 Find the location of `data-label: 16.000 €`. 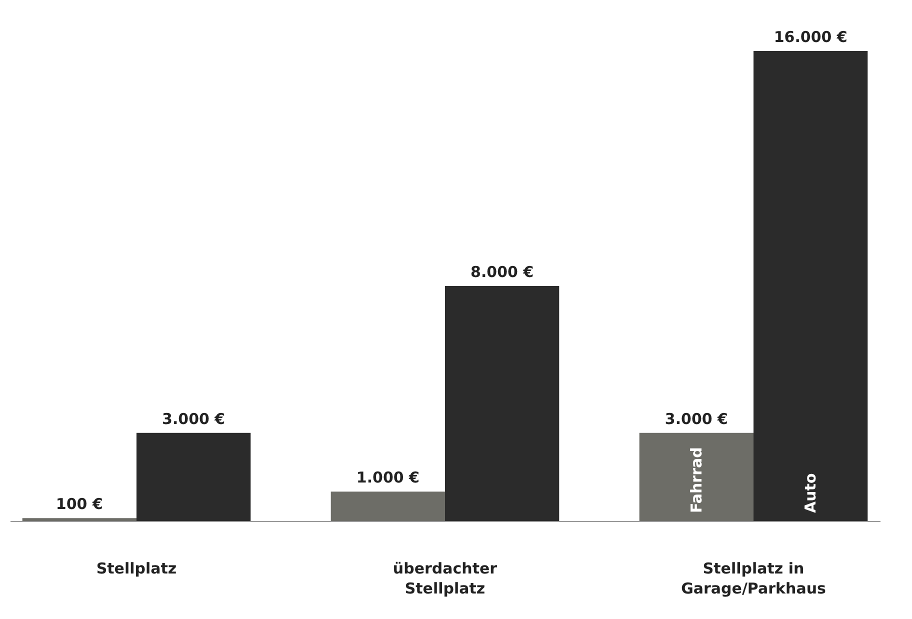

data-label: 16.000 € is located at coordinates (811, 37).